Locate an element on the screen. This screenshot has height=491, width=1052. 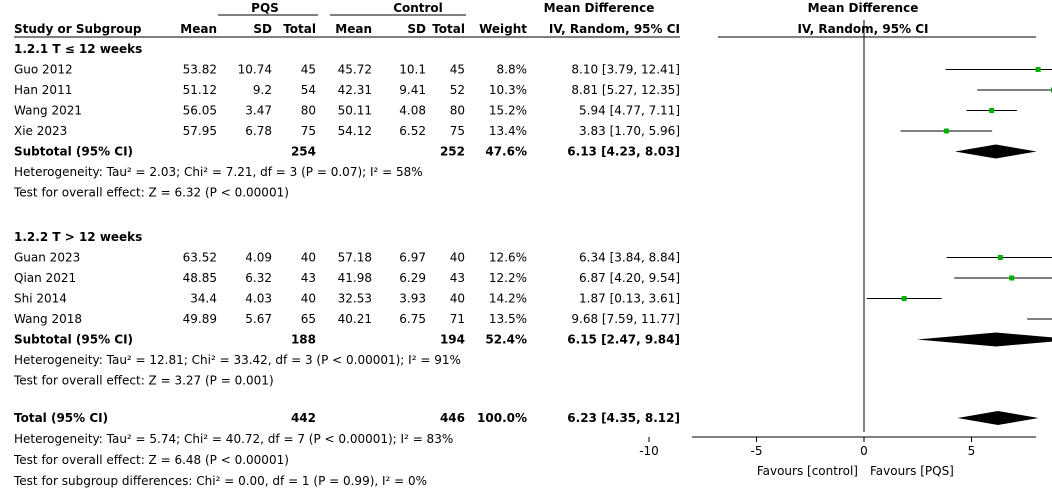
study-0-1-sd-control: 9.41 is located at coordinates (412, 90).